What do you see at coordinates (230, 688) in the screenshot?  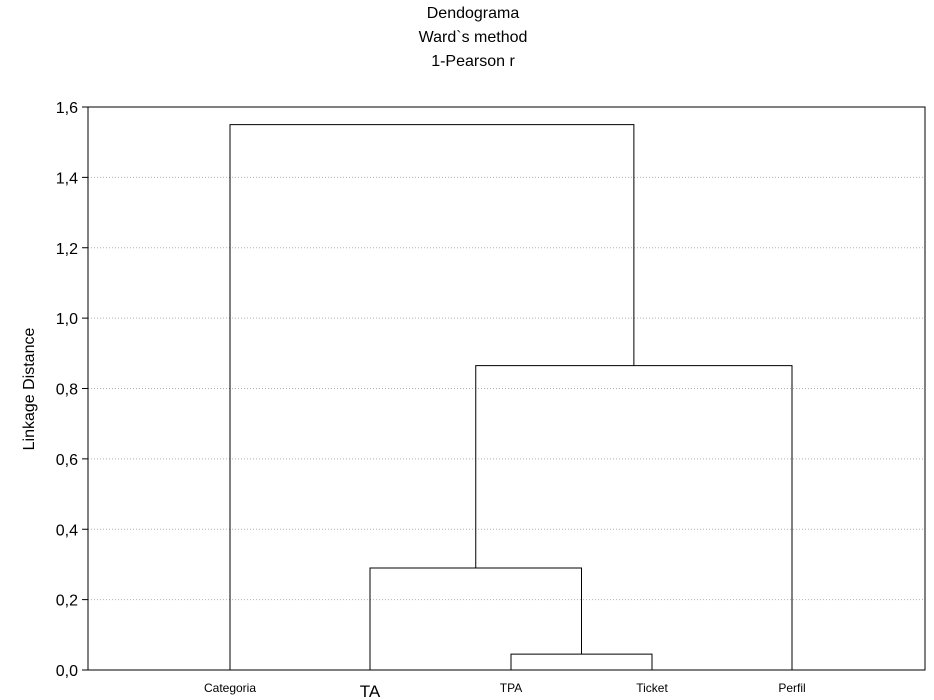 I see `leaf-label-categoria: Categoria` at bounding box center [230, 688].